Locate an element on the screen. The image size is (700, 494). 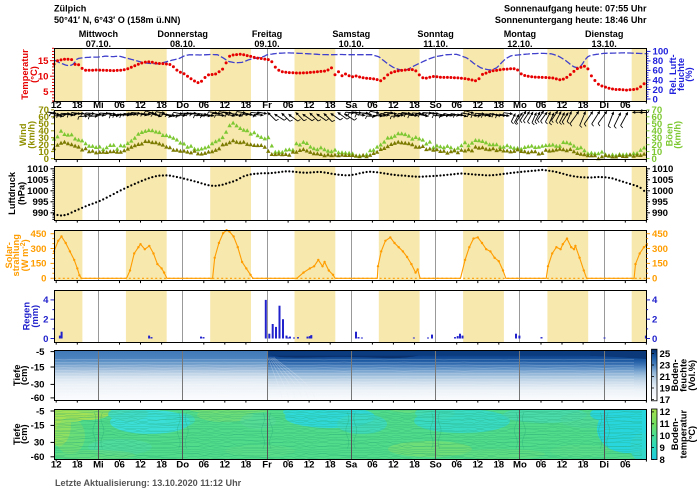
svg-text: 80 is located at coordinates (658, 61).